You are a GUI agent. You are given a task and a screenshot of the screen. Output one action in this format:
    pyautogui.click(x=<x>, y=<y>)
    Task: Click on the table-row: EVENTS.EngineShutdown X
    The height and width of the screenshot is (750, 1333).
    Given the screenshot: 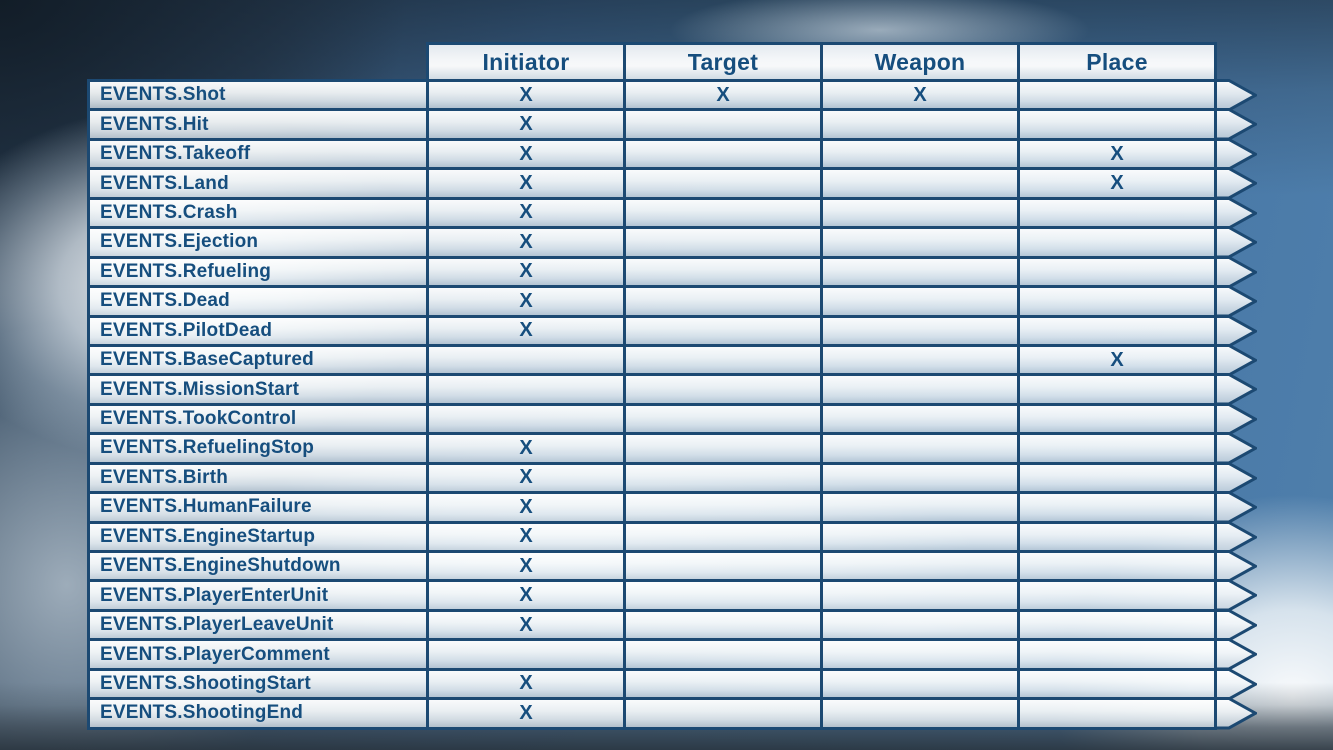 What is the action you would take?
    pyautogui.click(x=672, y=566)
    